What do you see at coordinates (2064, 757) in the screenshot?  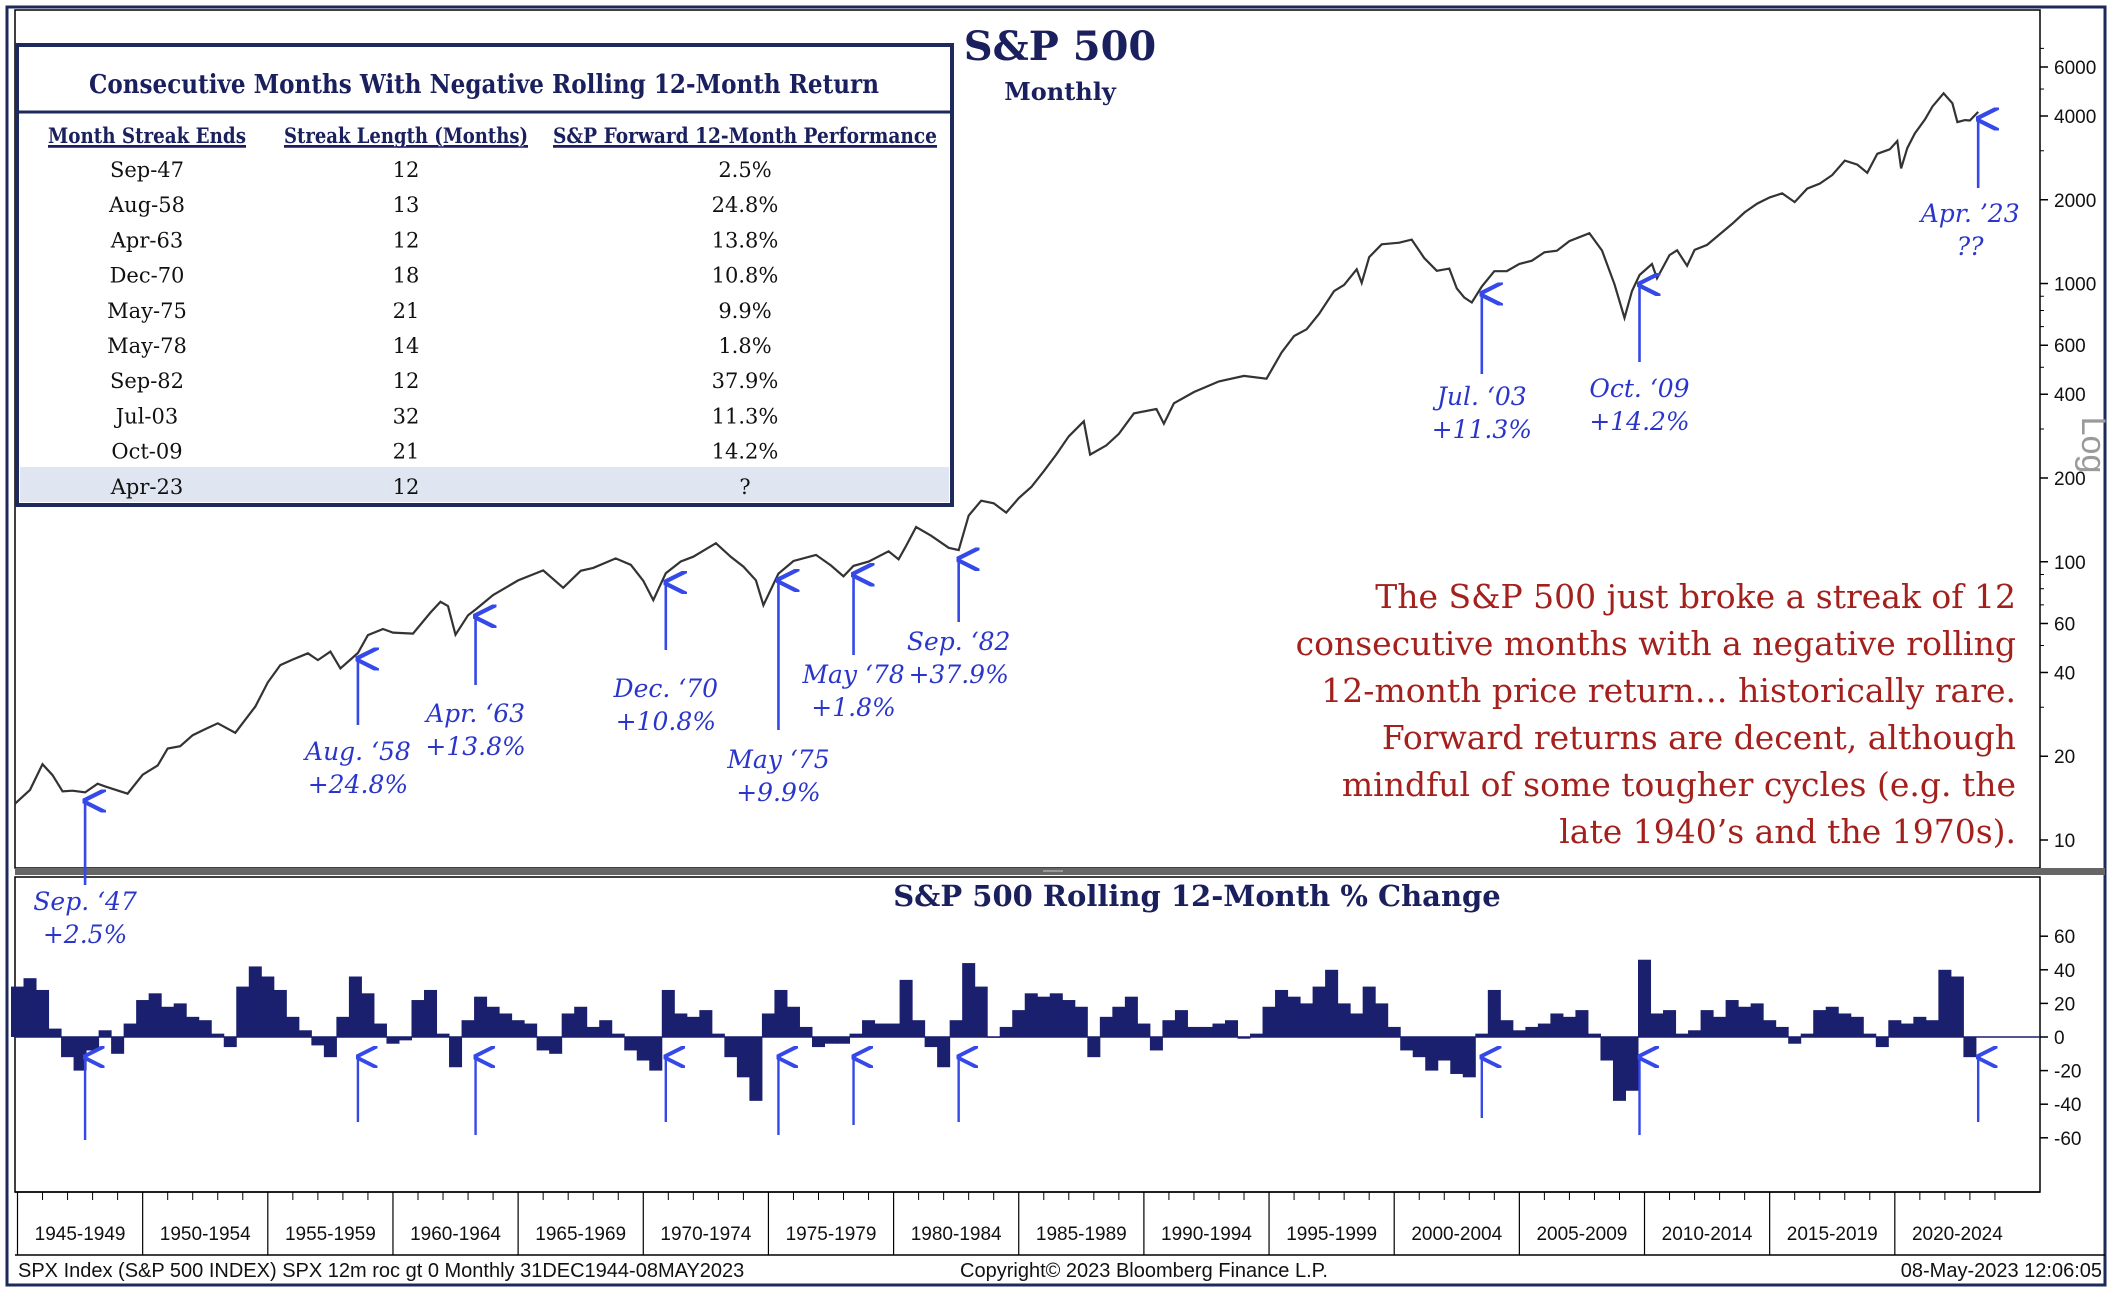 I see `top-y-tick-label: 20` at bounding box center [2064, 757].